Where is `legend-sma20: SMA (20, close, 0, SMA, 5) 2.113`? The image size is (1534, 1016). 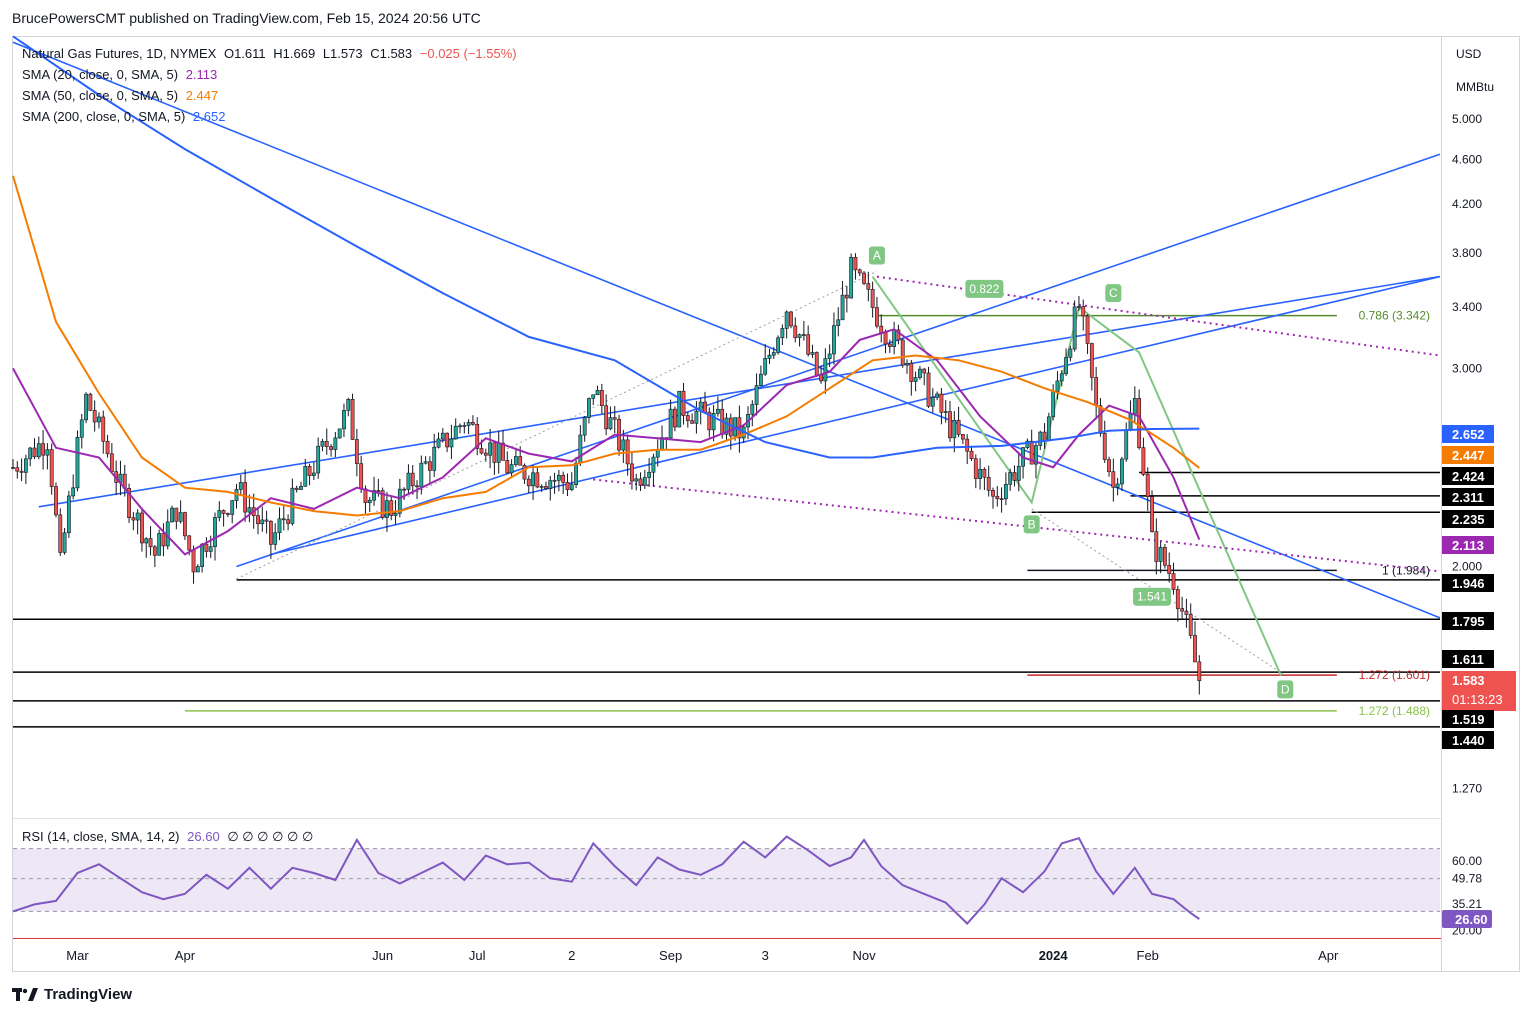
legend-sma20: SMA (20, close, 0, SMA, 5) 2.113 is located at coordinates (119, 74).